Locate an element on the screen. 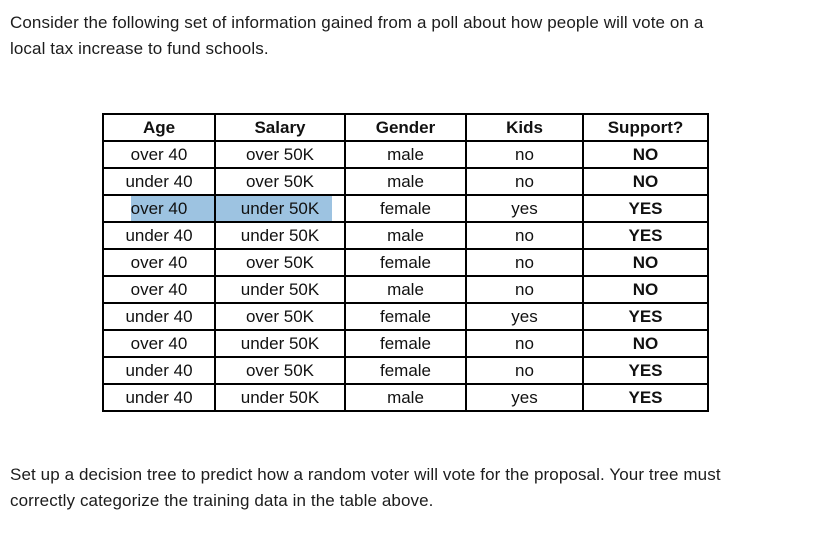 The height and width of the screenshot is (535, 835). table-row: over 40 over 50K male no NO is located at coordinates (405, 154).